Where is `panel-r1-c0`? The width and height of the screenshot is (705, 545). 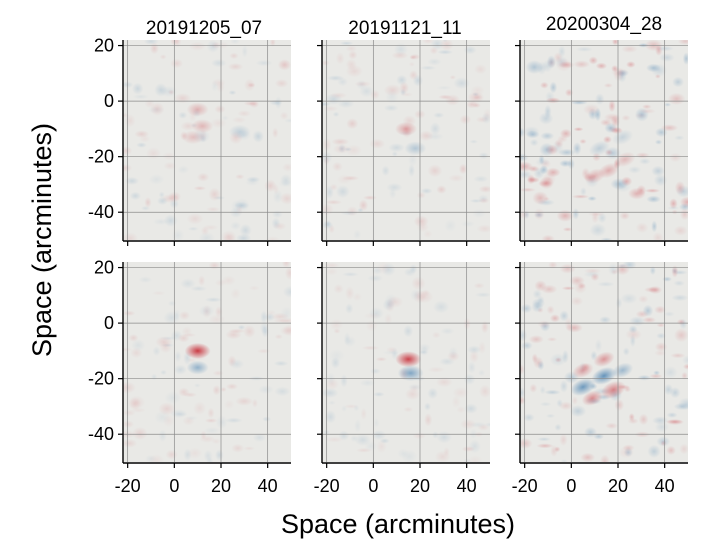
panel-r1-c0 is located at coordinates (204, 365).